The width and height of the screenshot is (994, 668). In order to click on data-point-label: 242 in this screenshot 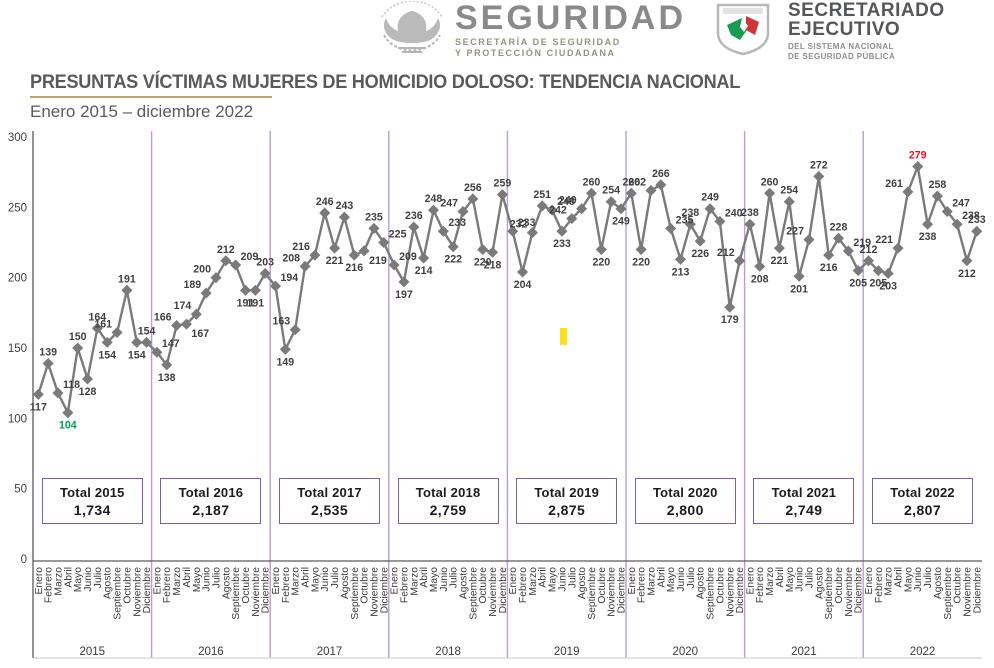, I will do `click(558, 211)`.